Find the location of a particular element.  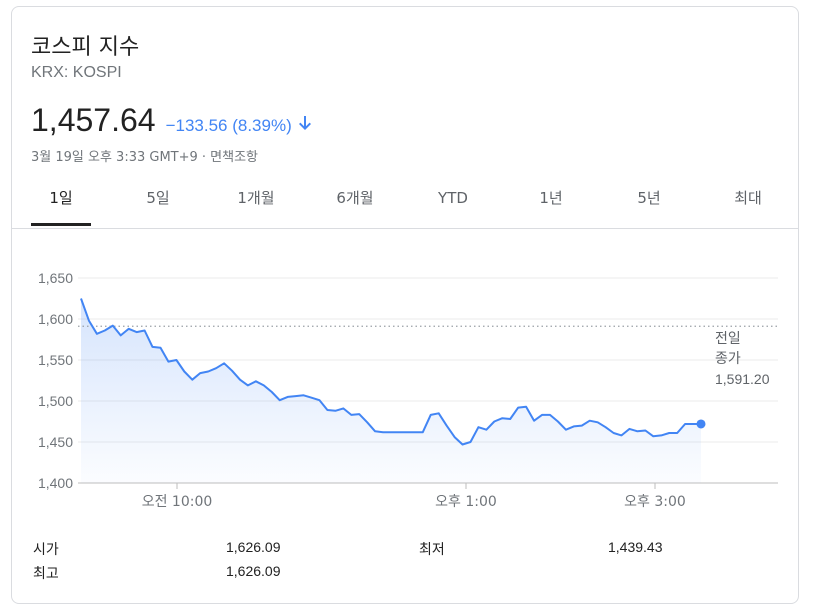

y-tick-label: 1,400 is located at coordinates (55, 483).